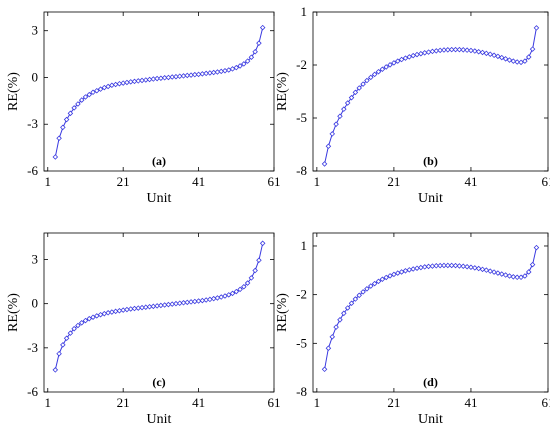 This screenshot has height=433, width=550. I want to click on x-axis-label: Unit, so click(430, 198).